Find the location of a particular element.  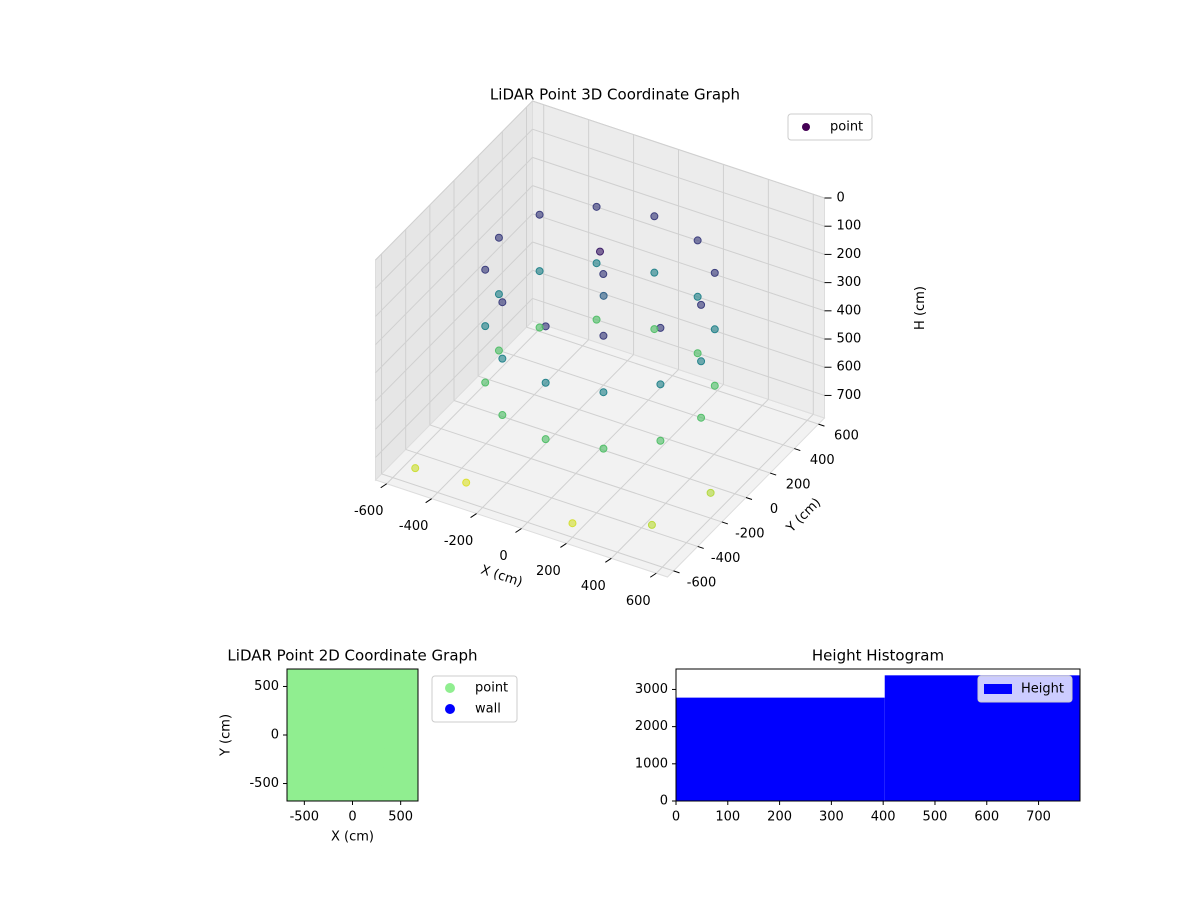

y-axis-label: Y (cm) is located at coordinates (803, 515).